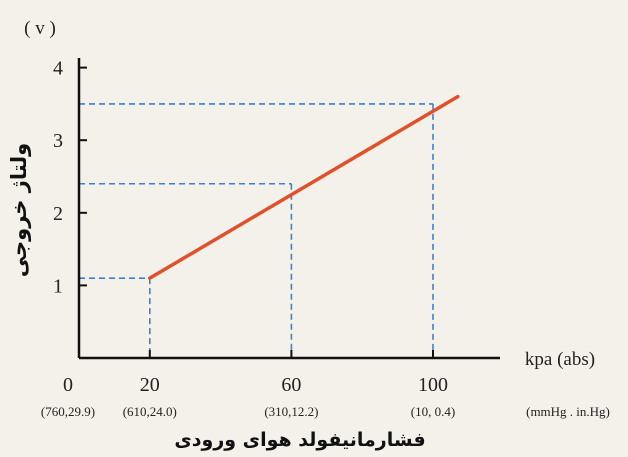 This screenshot has height=457, width=628. Describe the element at coordinates (58, 214) in the screenshot. I see `y-tick-label-2: 2` at that location.